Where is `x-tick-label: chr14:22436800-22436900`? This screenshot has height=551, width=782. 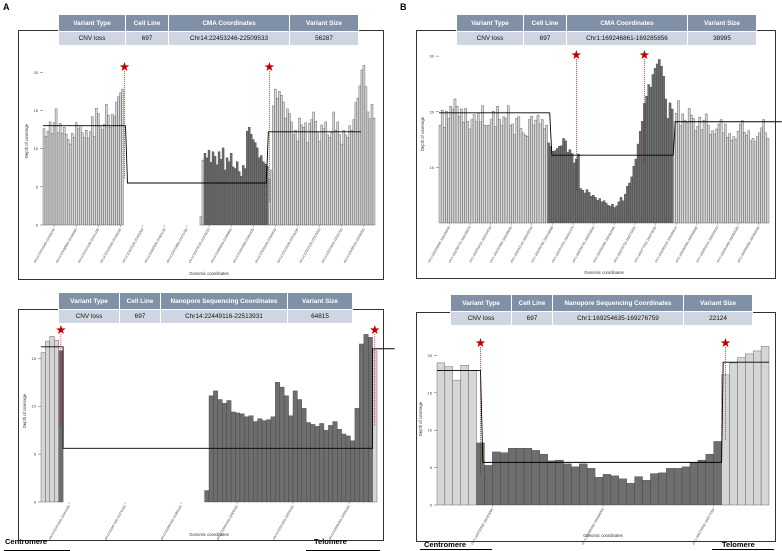 x-tick-label: chr14:22436800-22436900 is located at coordinates (66, 245).